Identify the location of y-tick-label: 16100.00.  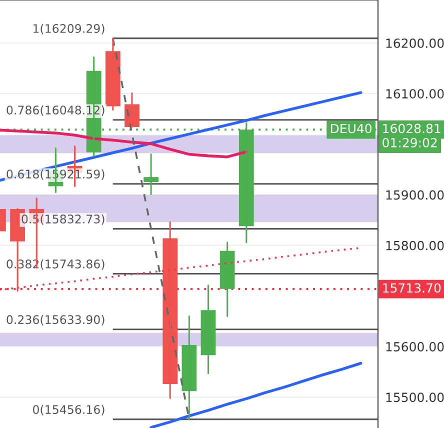
(415, 94).